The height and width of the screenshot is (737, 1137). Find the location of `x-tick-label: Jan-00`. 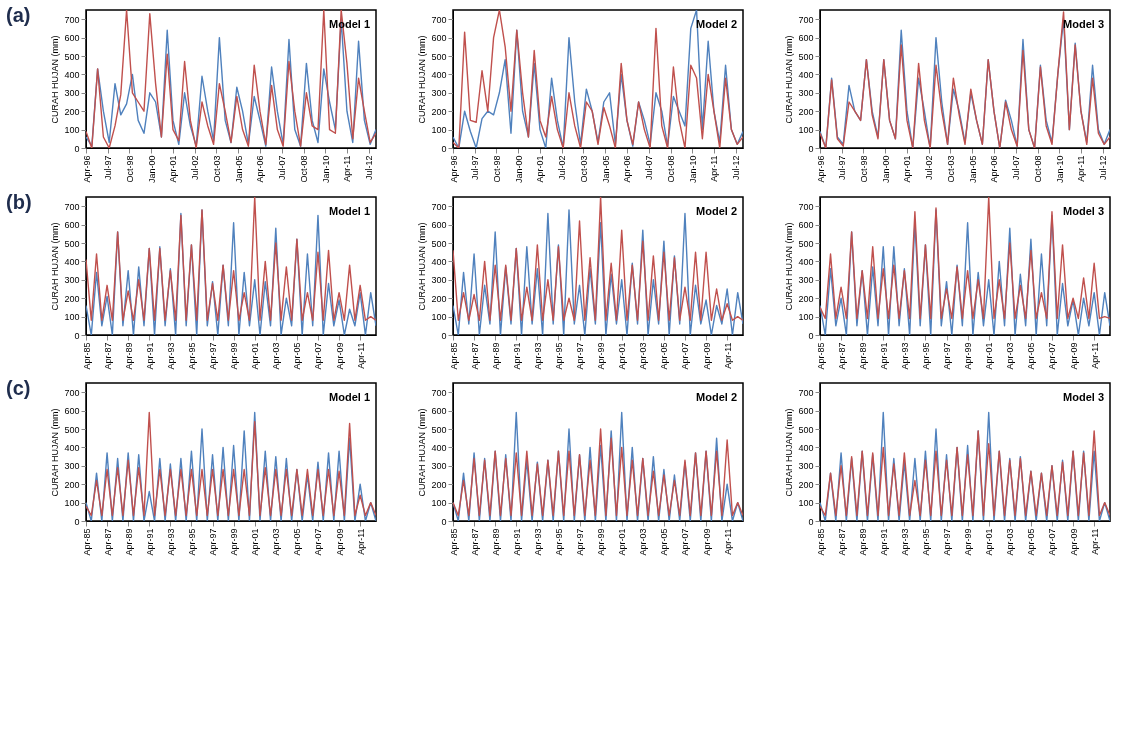

x-tick-label: Jan-00 is located at coordinates (518, 169).